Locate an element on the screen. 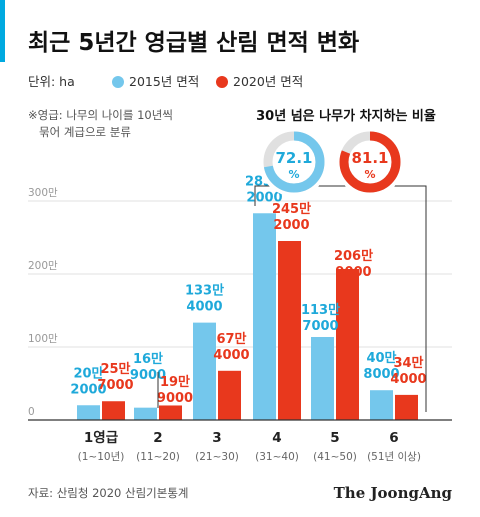 This screenshot has width=480, height=517. y-tick-label: 200만 is located at coordinates (43, 266).